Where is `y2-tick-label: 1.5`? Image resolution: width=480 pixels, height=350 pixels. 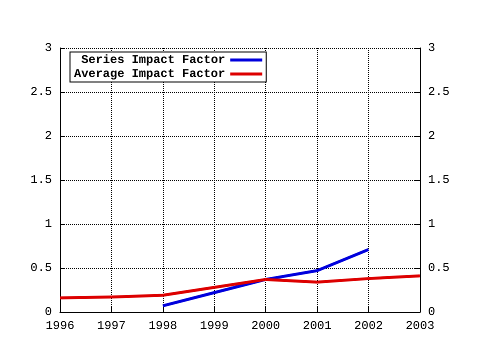
y2-tick-label: 1.5 is located at coordinates (439, 180).